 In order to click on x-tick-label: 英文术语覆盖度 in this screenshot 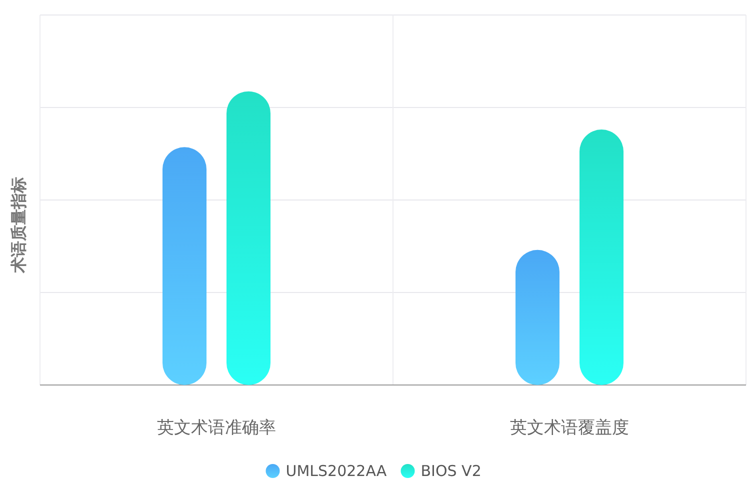, I will do `click(569, 428)`.